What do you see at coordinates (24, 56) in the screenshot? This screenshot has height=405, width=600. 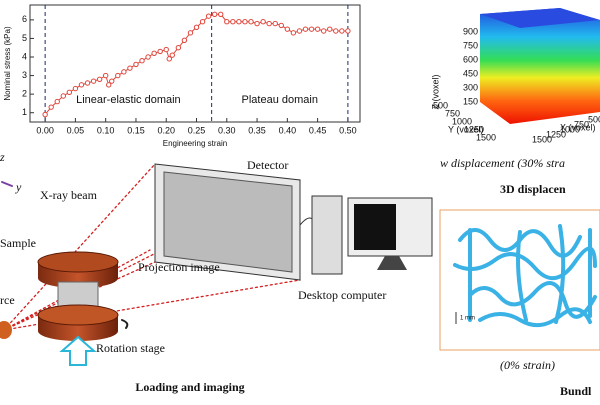 I see `y-tick-label: 4` at bounding box center [24, 56].